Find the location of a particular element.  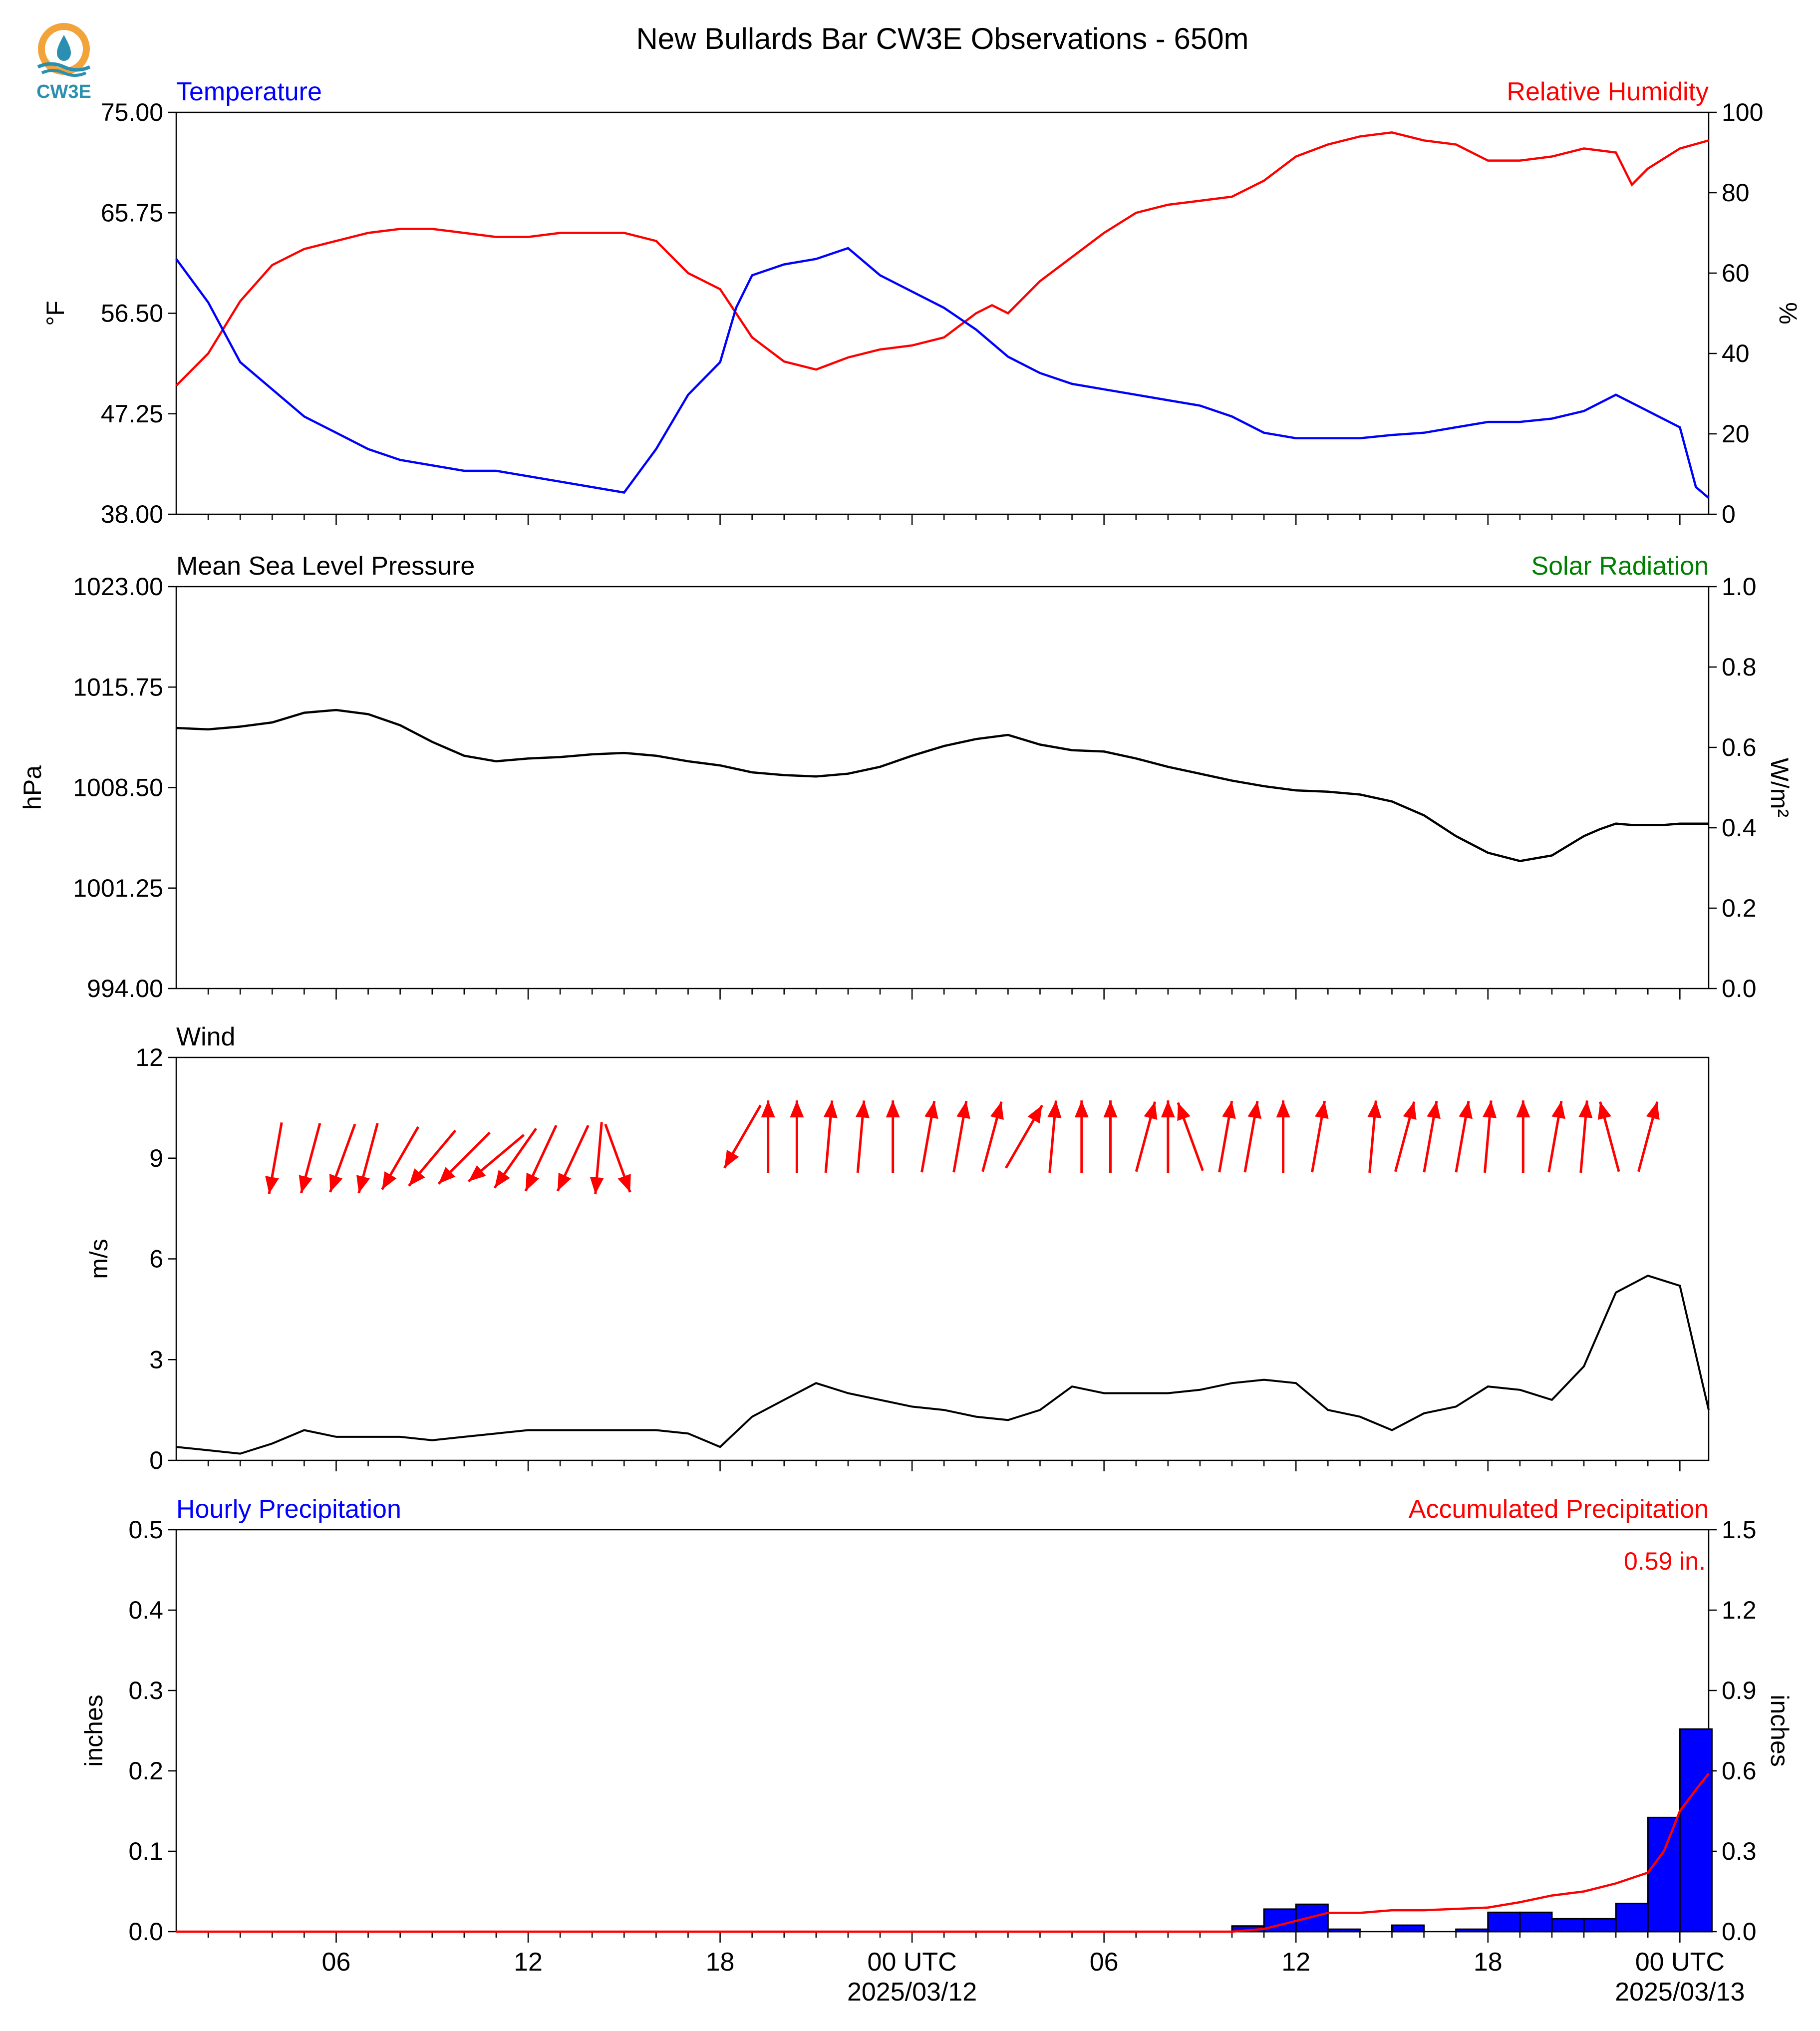

y2-tick-label: 0 is located at coordinates (1729, 514).